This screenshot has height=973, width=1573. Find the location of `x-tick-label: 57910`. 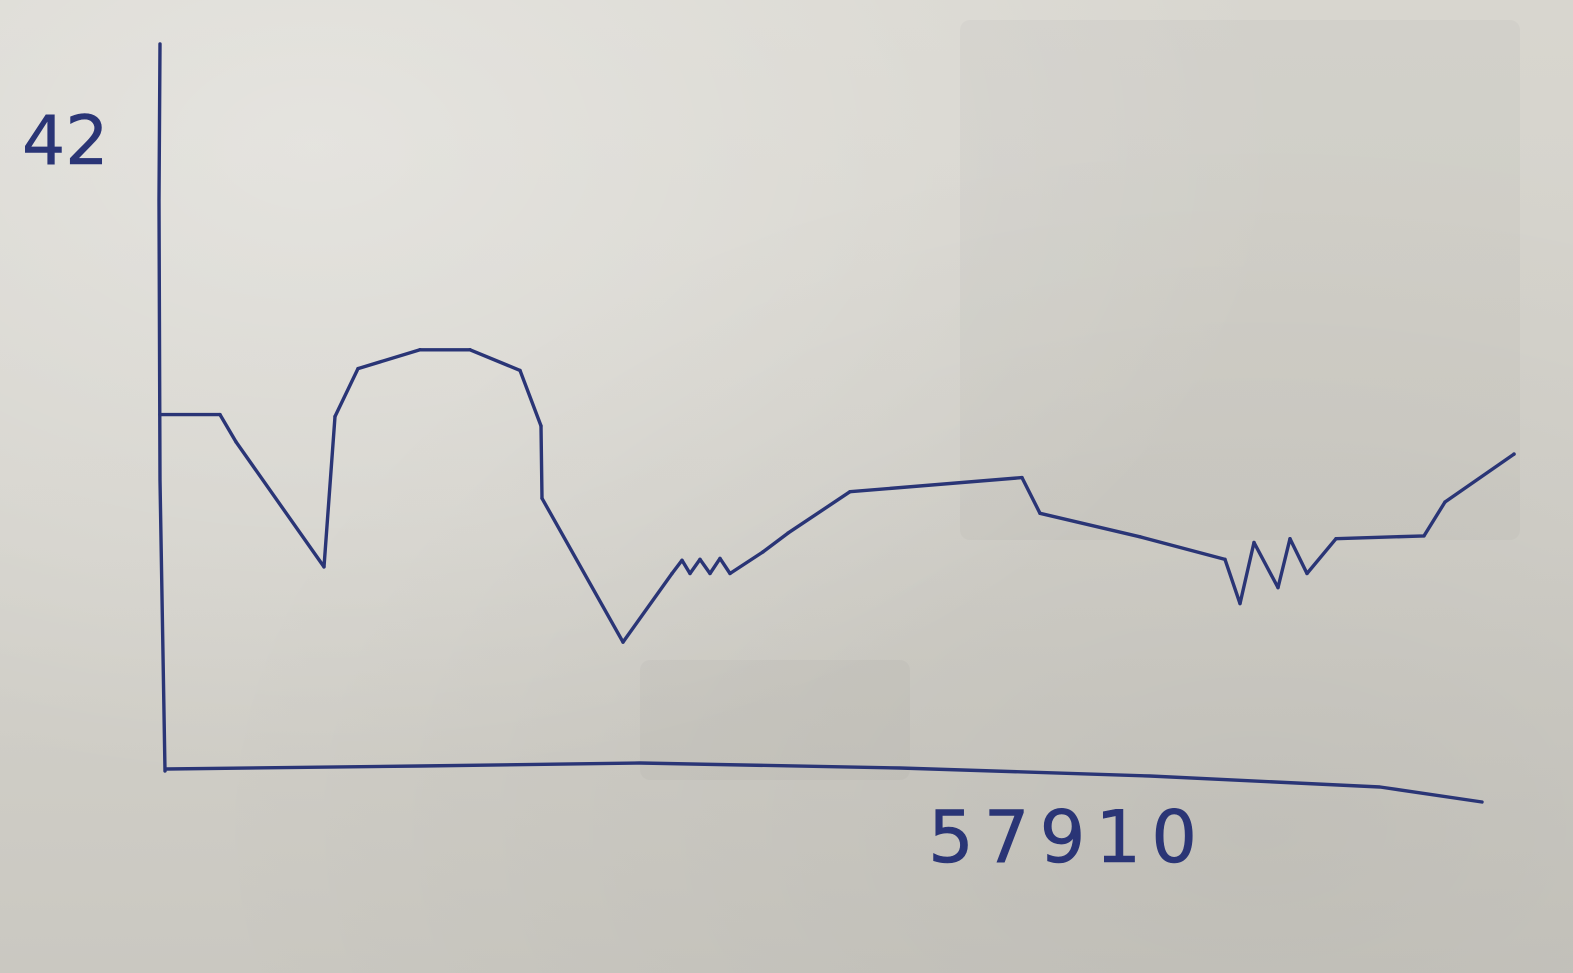

x-tick-label: 57910 is located at coordinates (1067, 837).